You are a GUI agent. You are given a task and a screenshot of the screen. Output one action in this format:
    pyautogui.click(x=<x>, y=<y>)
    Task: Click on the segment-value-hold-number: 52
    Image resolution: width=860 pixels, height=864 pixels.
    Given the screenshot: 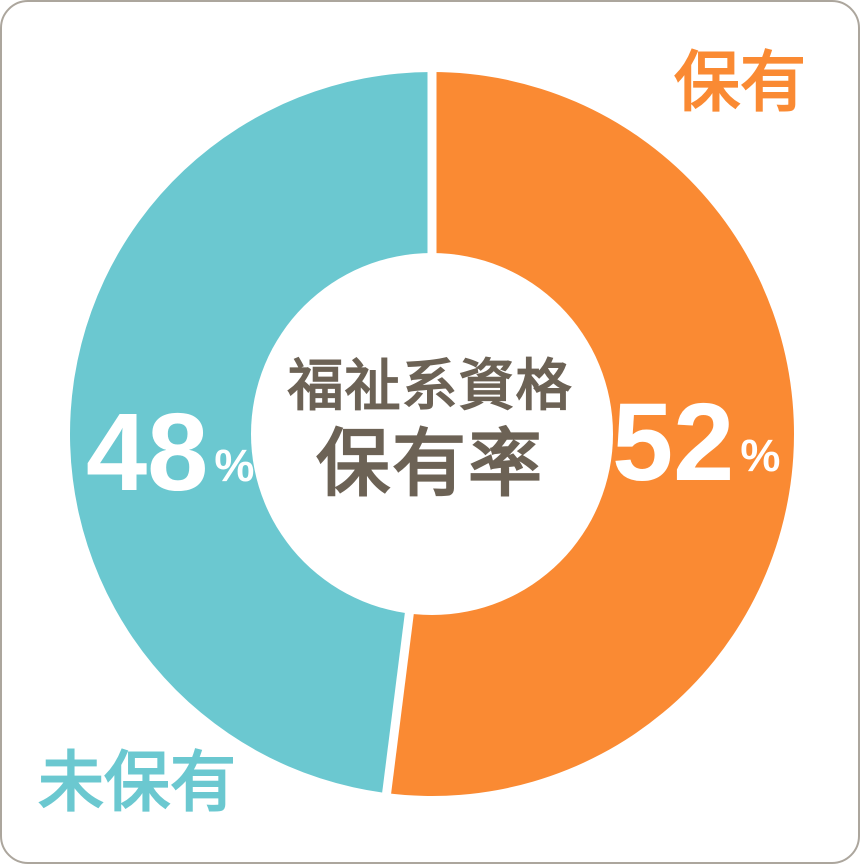 What is the action you would take?
    pyautogui.click(x=673, y=442)
    